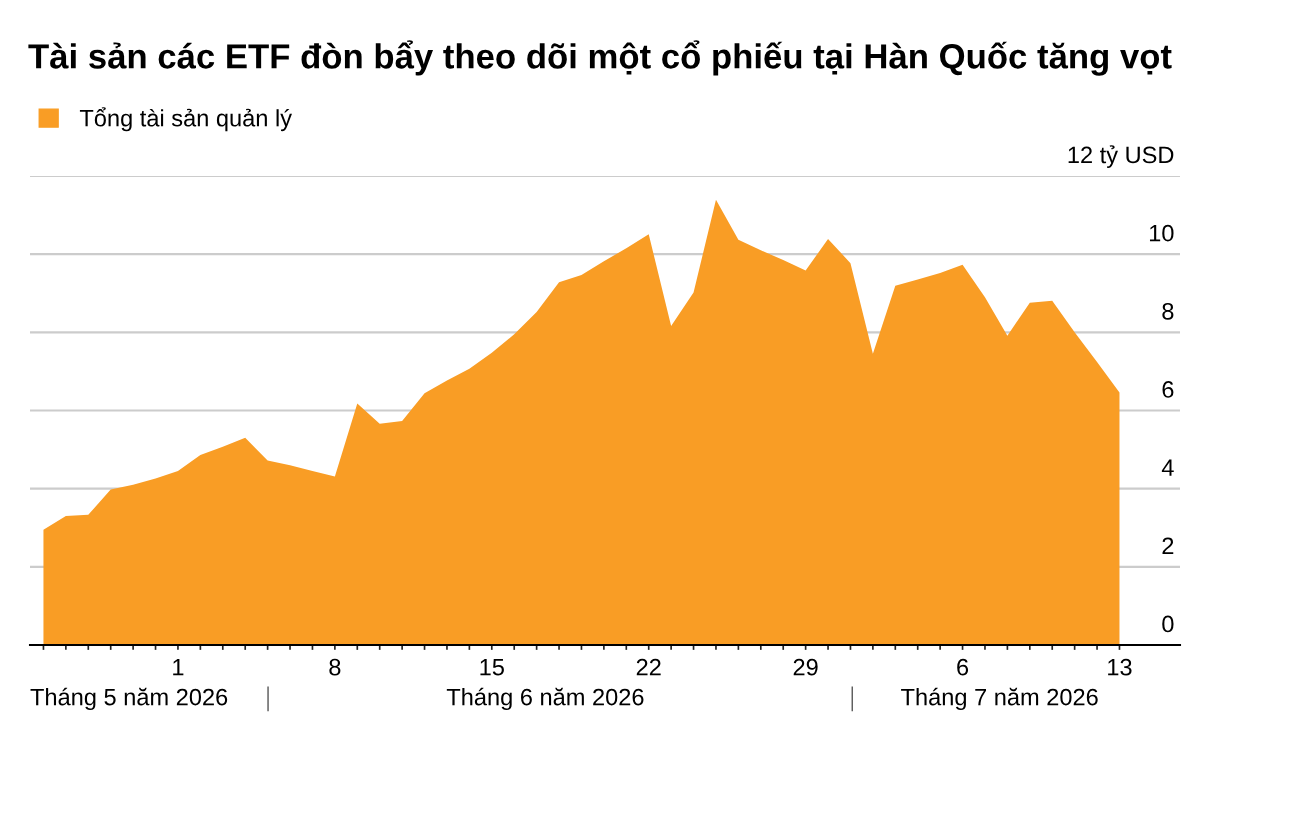 The height and width of the screenshot is (816, 1312). Describe the element at coordinates (1121, 156) in the screenshot. I see `y-tick-label: 12 tỷ USD` at that location.